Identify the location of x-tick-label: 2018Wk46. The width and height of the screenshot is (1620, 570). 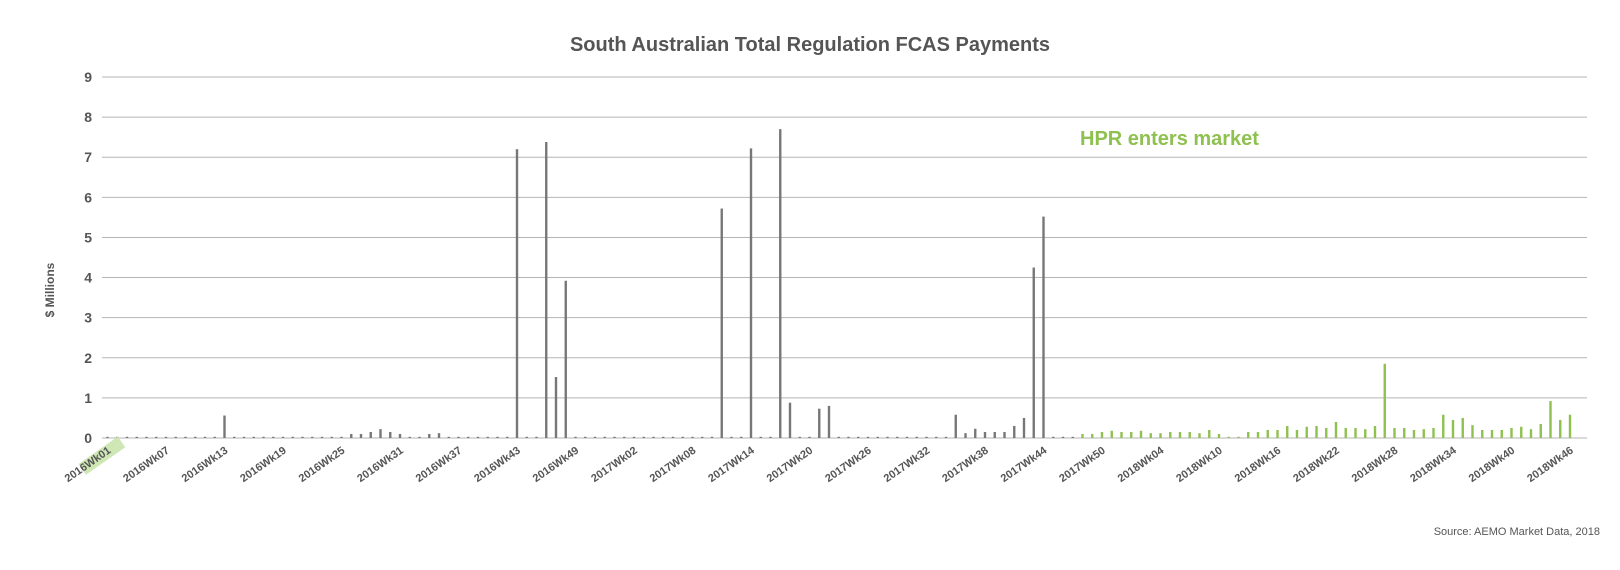
(1550, 465).